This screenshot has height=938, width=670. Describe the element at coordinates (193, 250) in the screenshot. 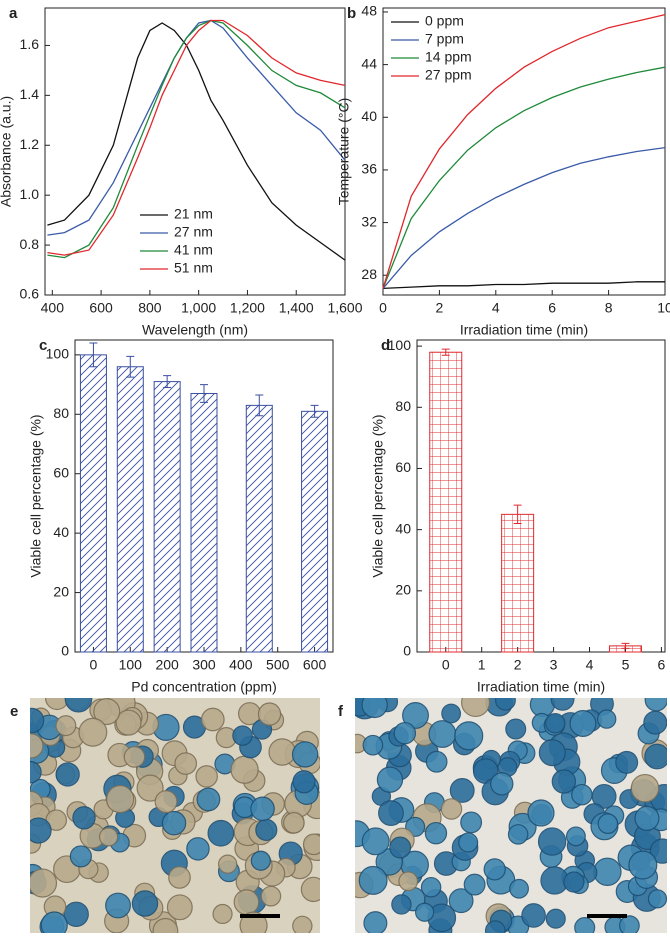

I see `legend-label: 41 nm` at that location.